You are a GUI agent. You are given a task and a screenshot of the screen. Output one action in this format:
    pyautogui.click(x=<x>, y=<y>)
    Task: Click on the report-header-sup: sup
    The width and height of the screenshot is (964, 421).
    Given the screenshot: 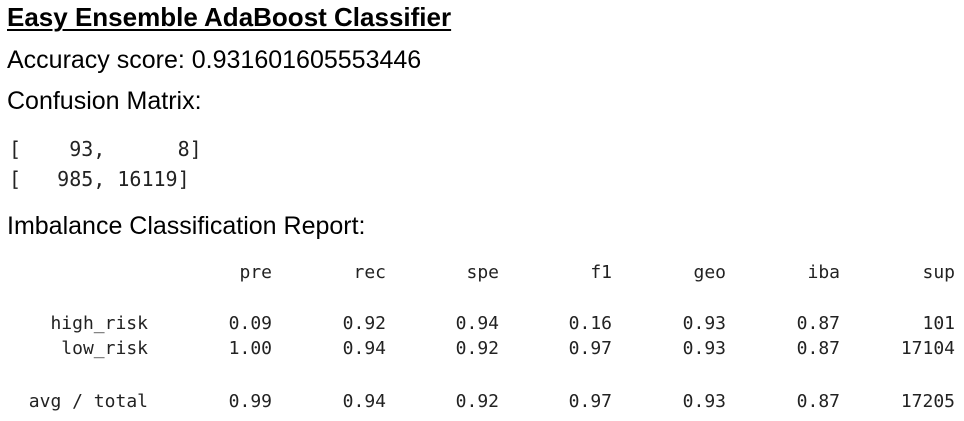 What is the action you would take?
    pyautogui.click(x=938, y=272)
    